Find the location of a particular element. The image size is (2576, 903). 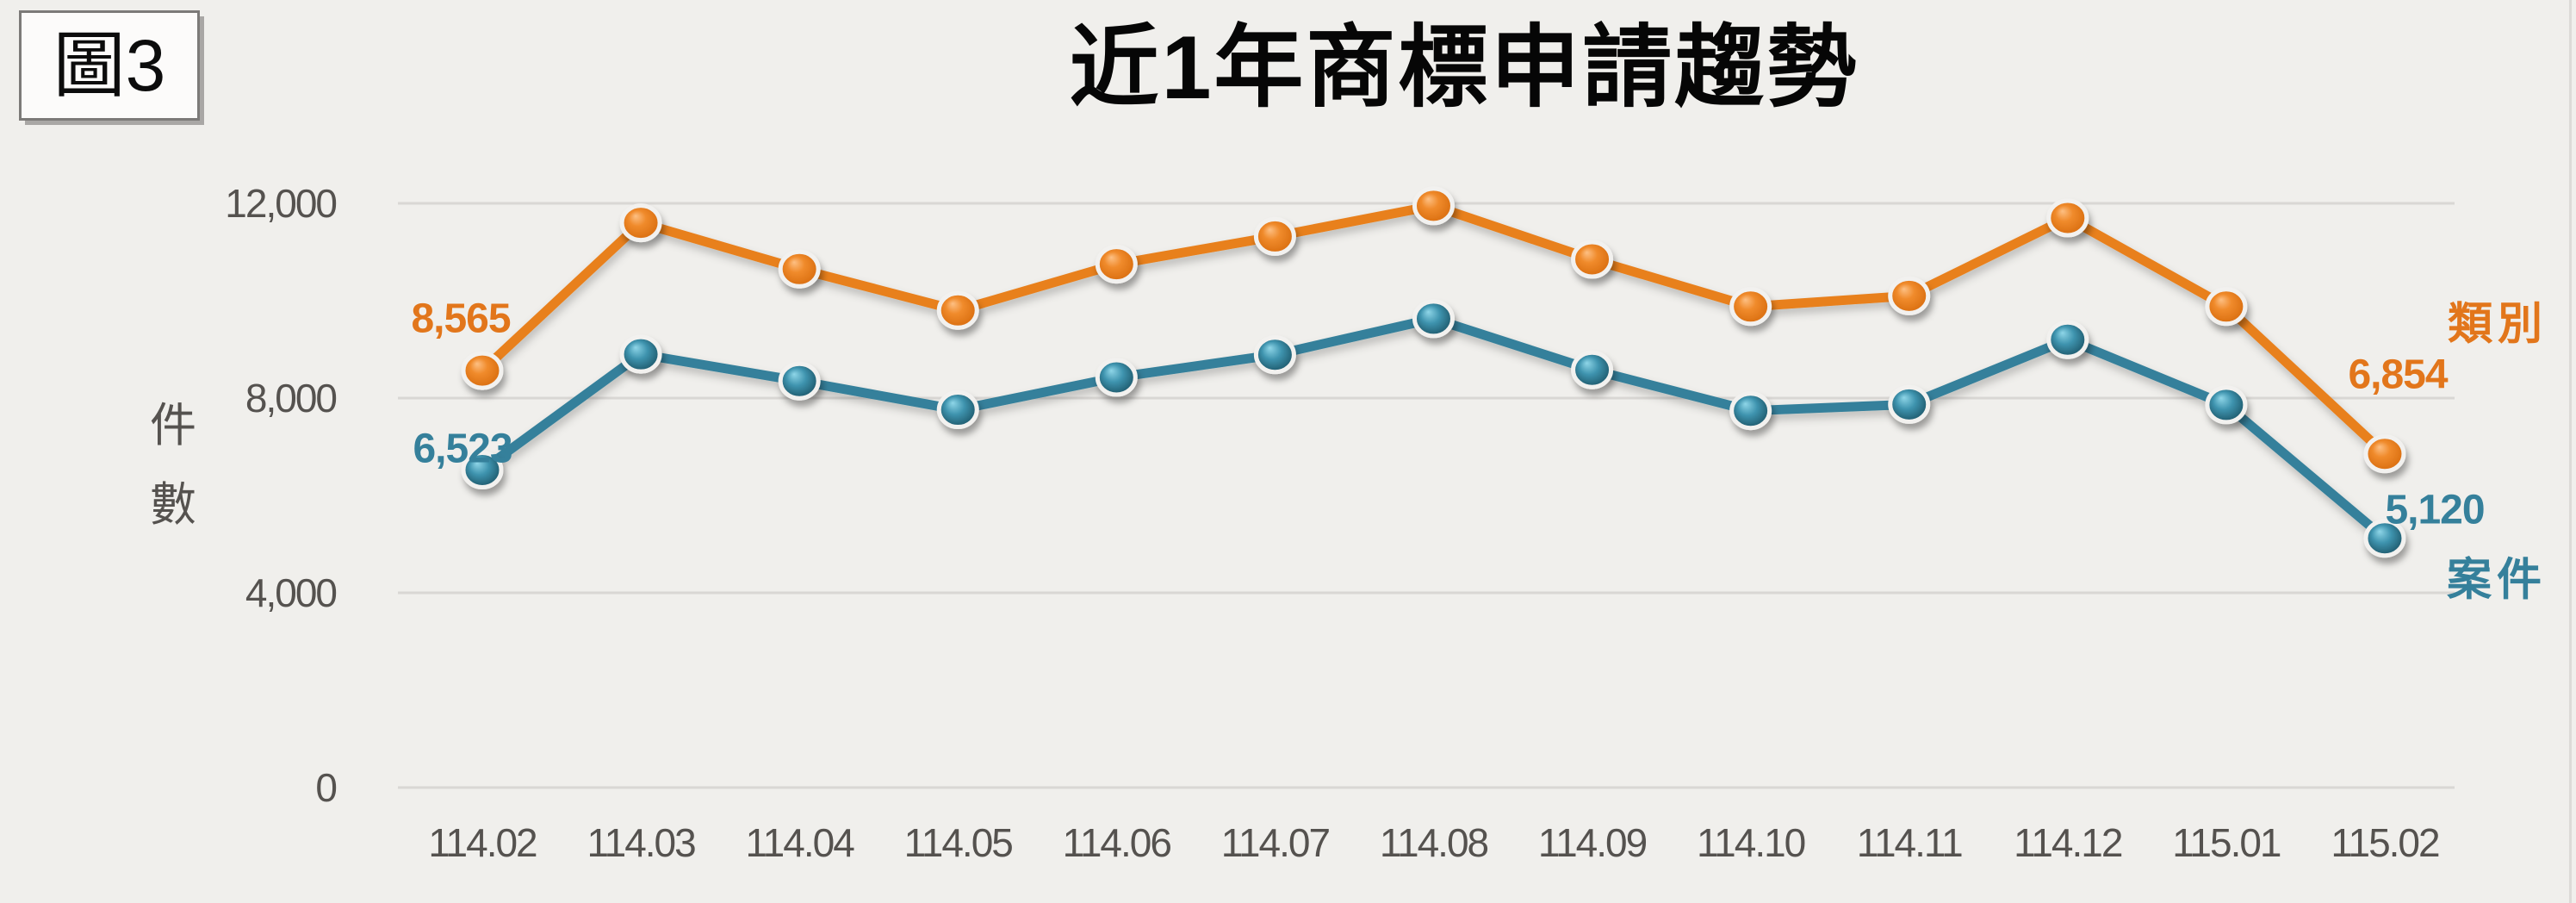

chart-right-border is located at coordinates (2570, 451).